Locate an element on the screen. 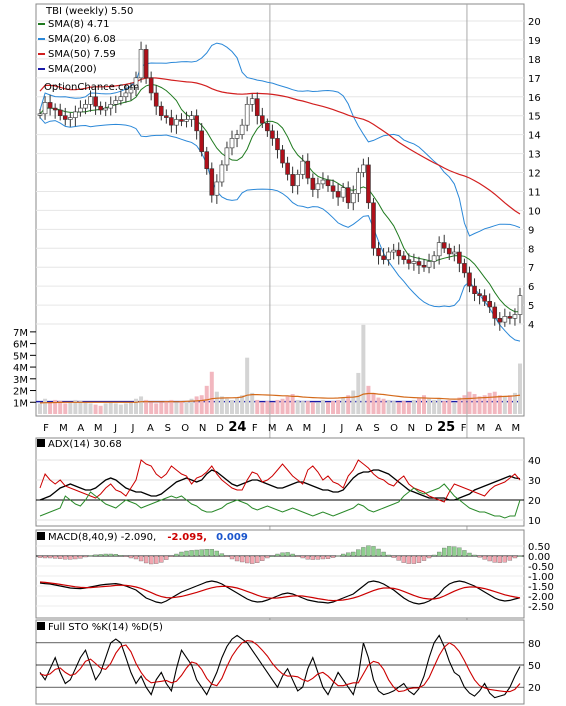 This screenshot has height=706, width=566. month-axis-labels: F M A M J J A S O N D 24 F M A M J J A S O N D 25 F M A M is located at coordinates (281, 427).